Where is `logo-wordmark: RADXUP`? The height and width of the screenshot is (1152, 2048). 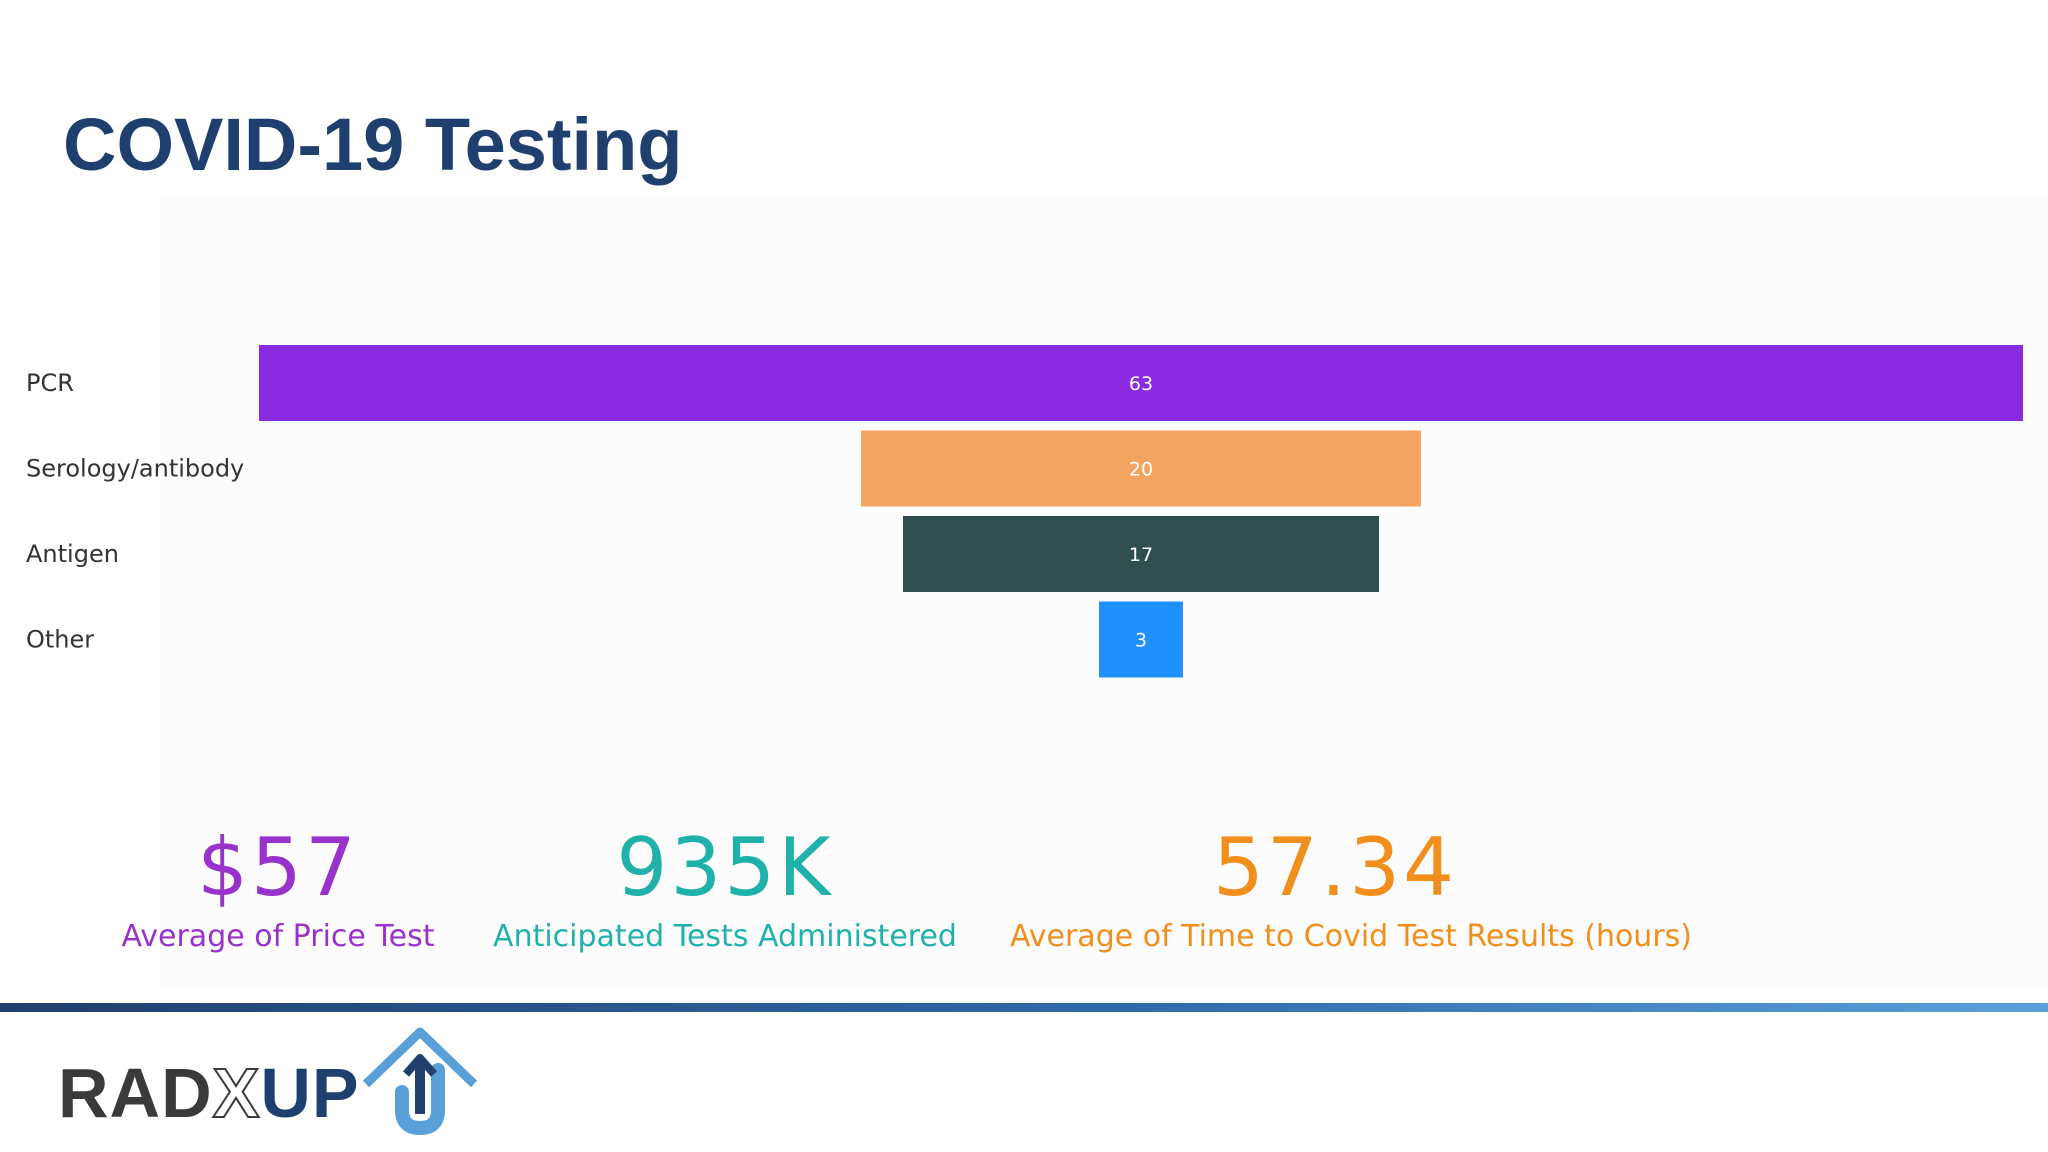 logo-wordmark: RADXUP is located at coordinates (209, 1093).